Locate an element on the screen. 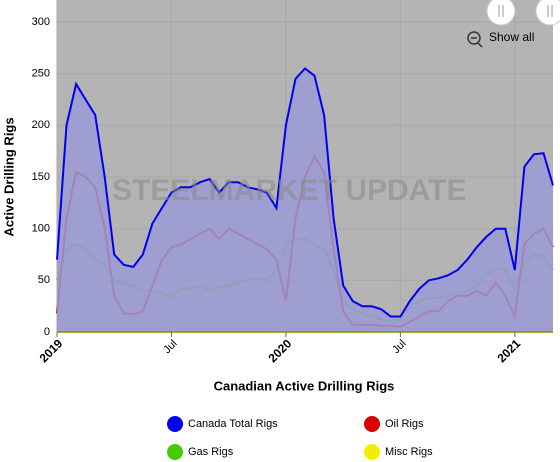 Image resolution: width=560 pixels, height=462 pixels. legend-label: Misc Rigs is located at coordinates (409, 452).